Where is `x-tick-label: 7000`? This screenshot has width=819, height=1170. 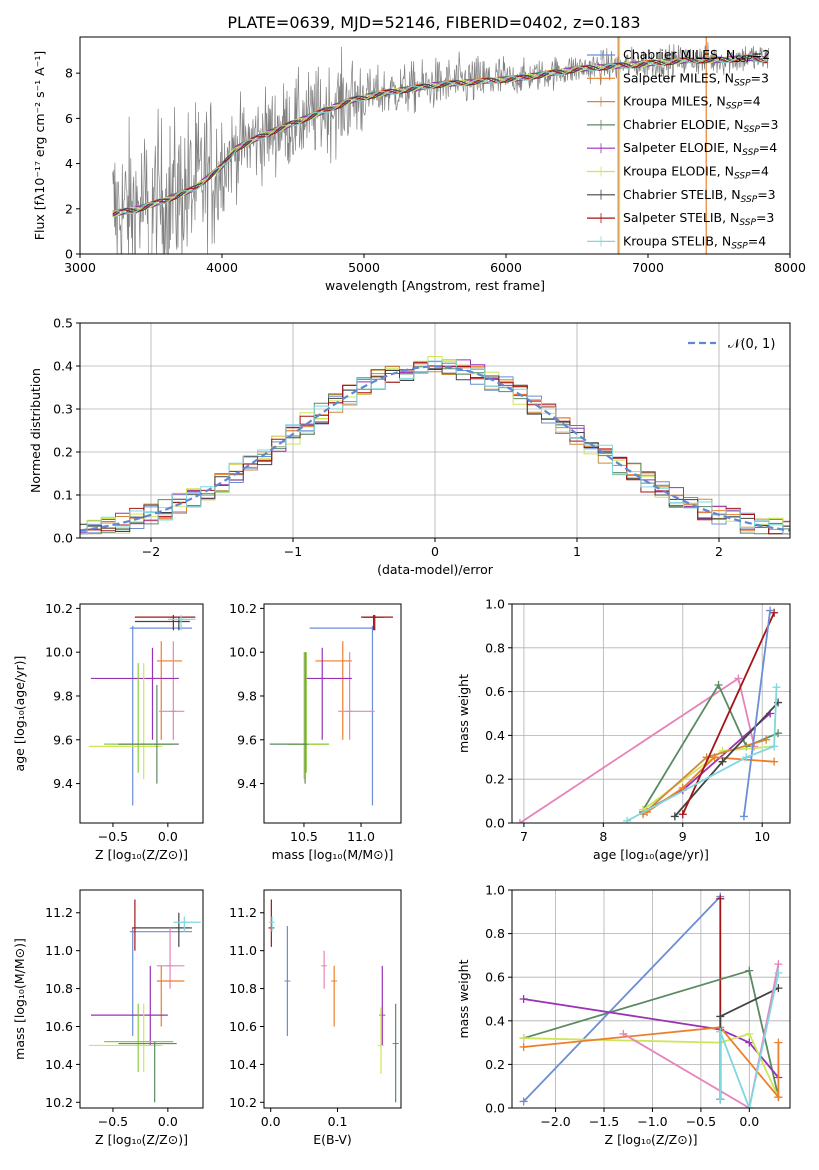
x-tick-label: 7000 is located at coordinates (648, 267).